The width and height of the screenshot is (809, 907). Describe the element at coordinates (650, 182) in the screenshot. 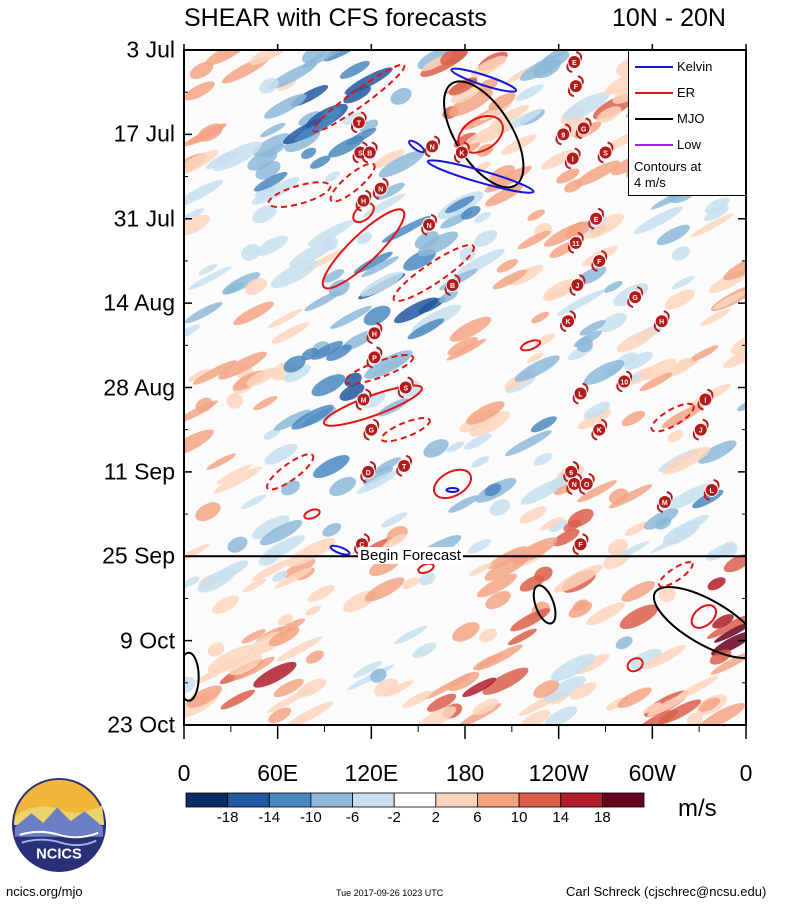

I see `legend-note-line: 4 m/s` at that location.